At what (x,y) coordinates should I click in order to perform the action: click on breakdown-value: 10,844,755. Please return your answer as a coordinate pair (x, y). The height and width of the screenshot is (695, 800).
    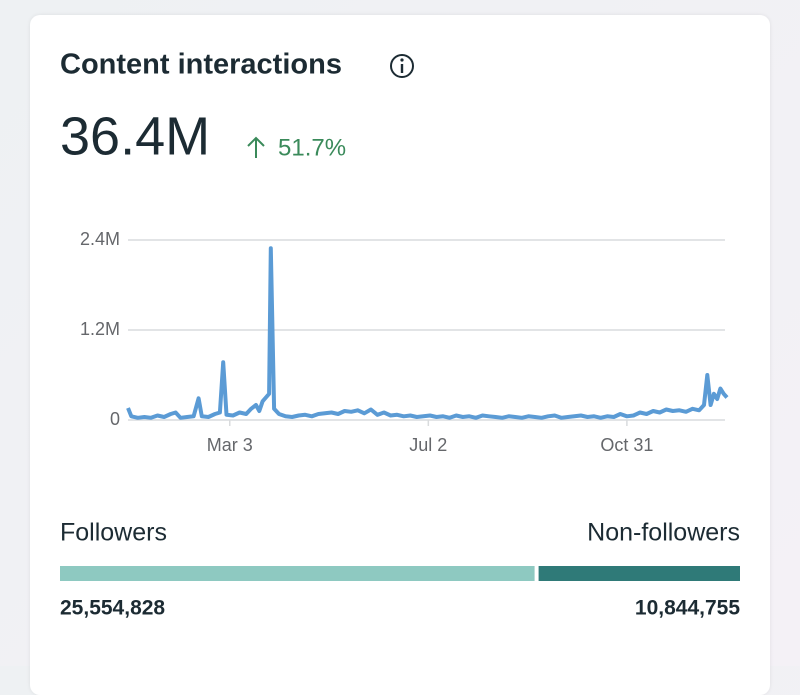
    Looking at the image, I should click on (687, 608).